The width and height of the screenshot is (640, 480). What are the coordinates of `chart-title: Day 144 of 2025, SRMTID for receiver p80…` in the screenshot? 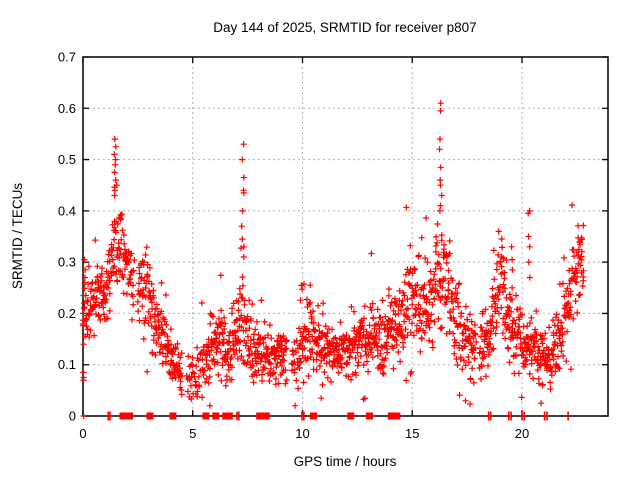 It's located at (344, 27).